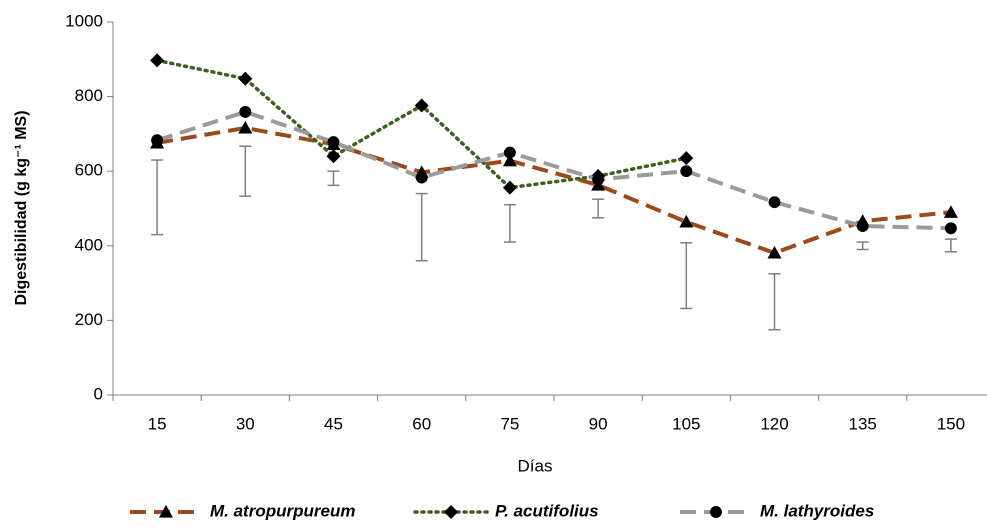 This screenshot has width=987, height=530. Describe the element at coordinates (535, 465) in the screenshot. I see `x-axis-label: Días` at that location.